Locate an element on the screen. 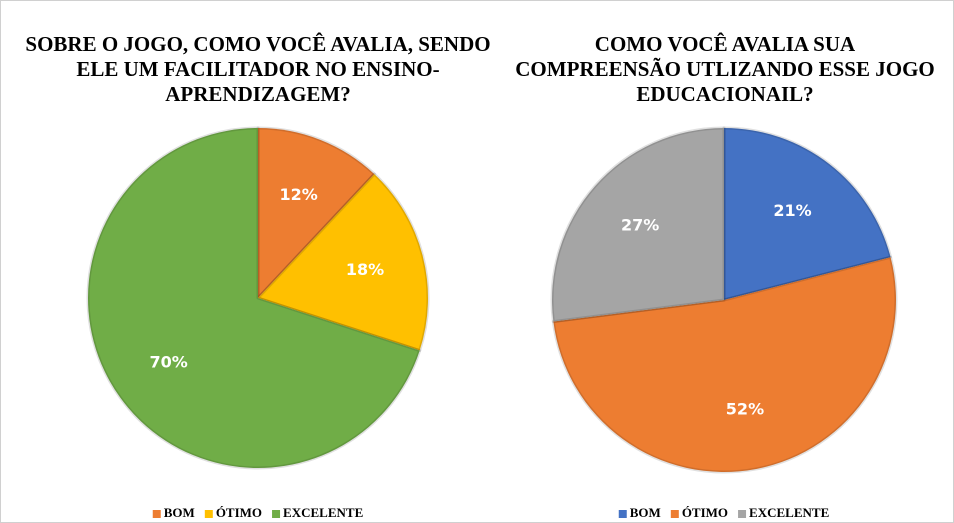 This screenshot has width=954, height=523. data-label: 12% is located at coordinates (299, 194).